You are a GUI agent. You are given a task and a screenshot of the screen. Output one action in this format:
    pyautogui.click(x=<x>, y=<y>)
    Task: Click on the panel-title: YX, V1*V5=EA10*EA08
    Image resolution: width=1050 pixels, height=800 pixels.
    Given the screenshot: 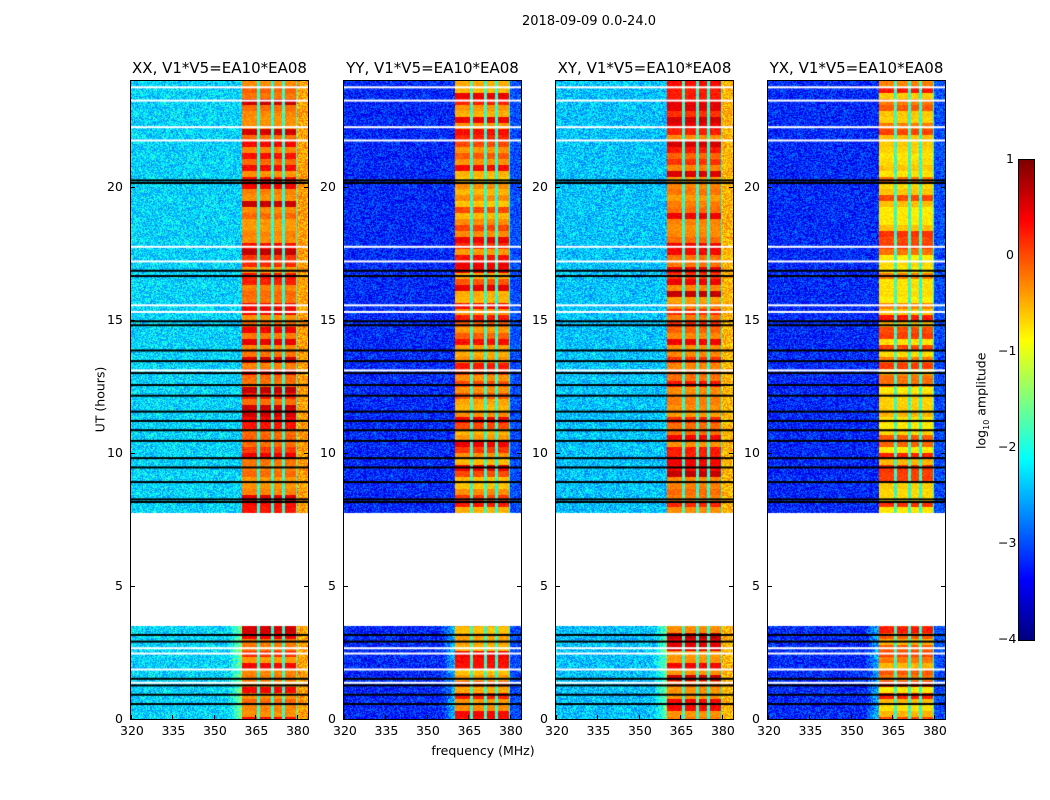 What is the action you would take?
    pyautogui.click(x=856, y=68)
    